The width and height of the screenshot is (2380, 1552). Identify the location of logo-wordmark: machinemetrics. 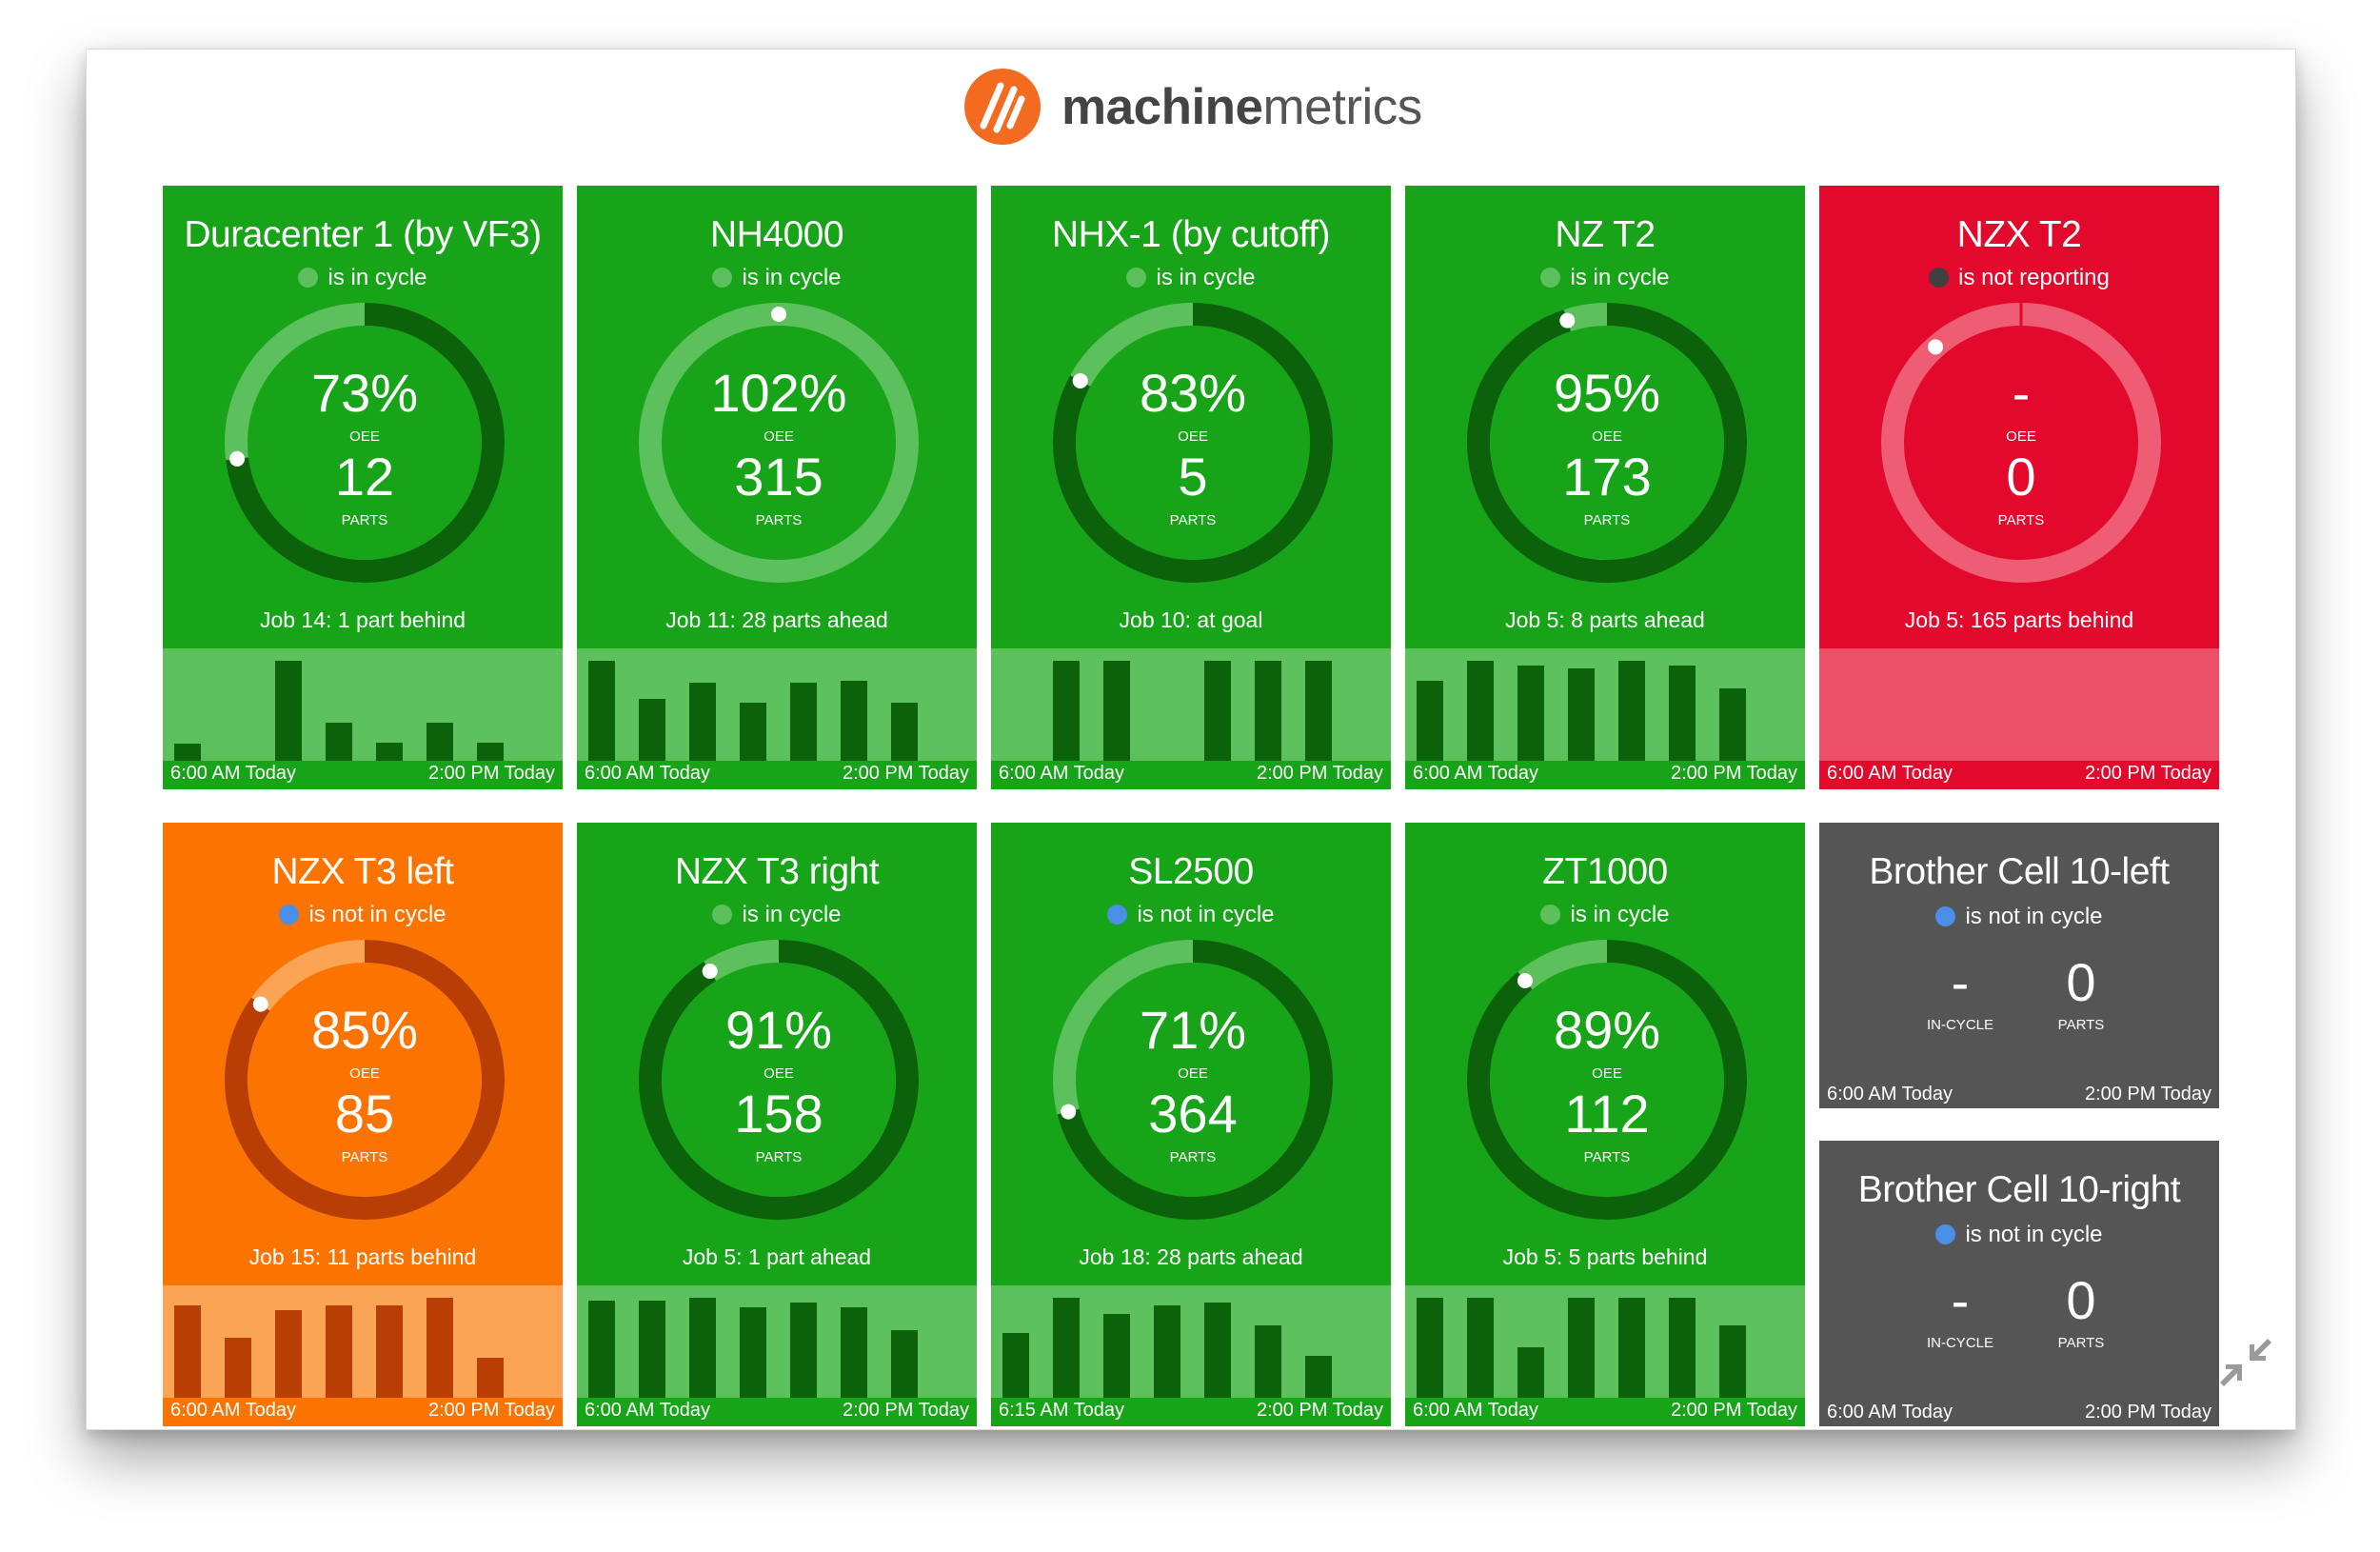
(1241, 106).